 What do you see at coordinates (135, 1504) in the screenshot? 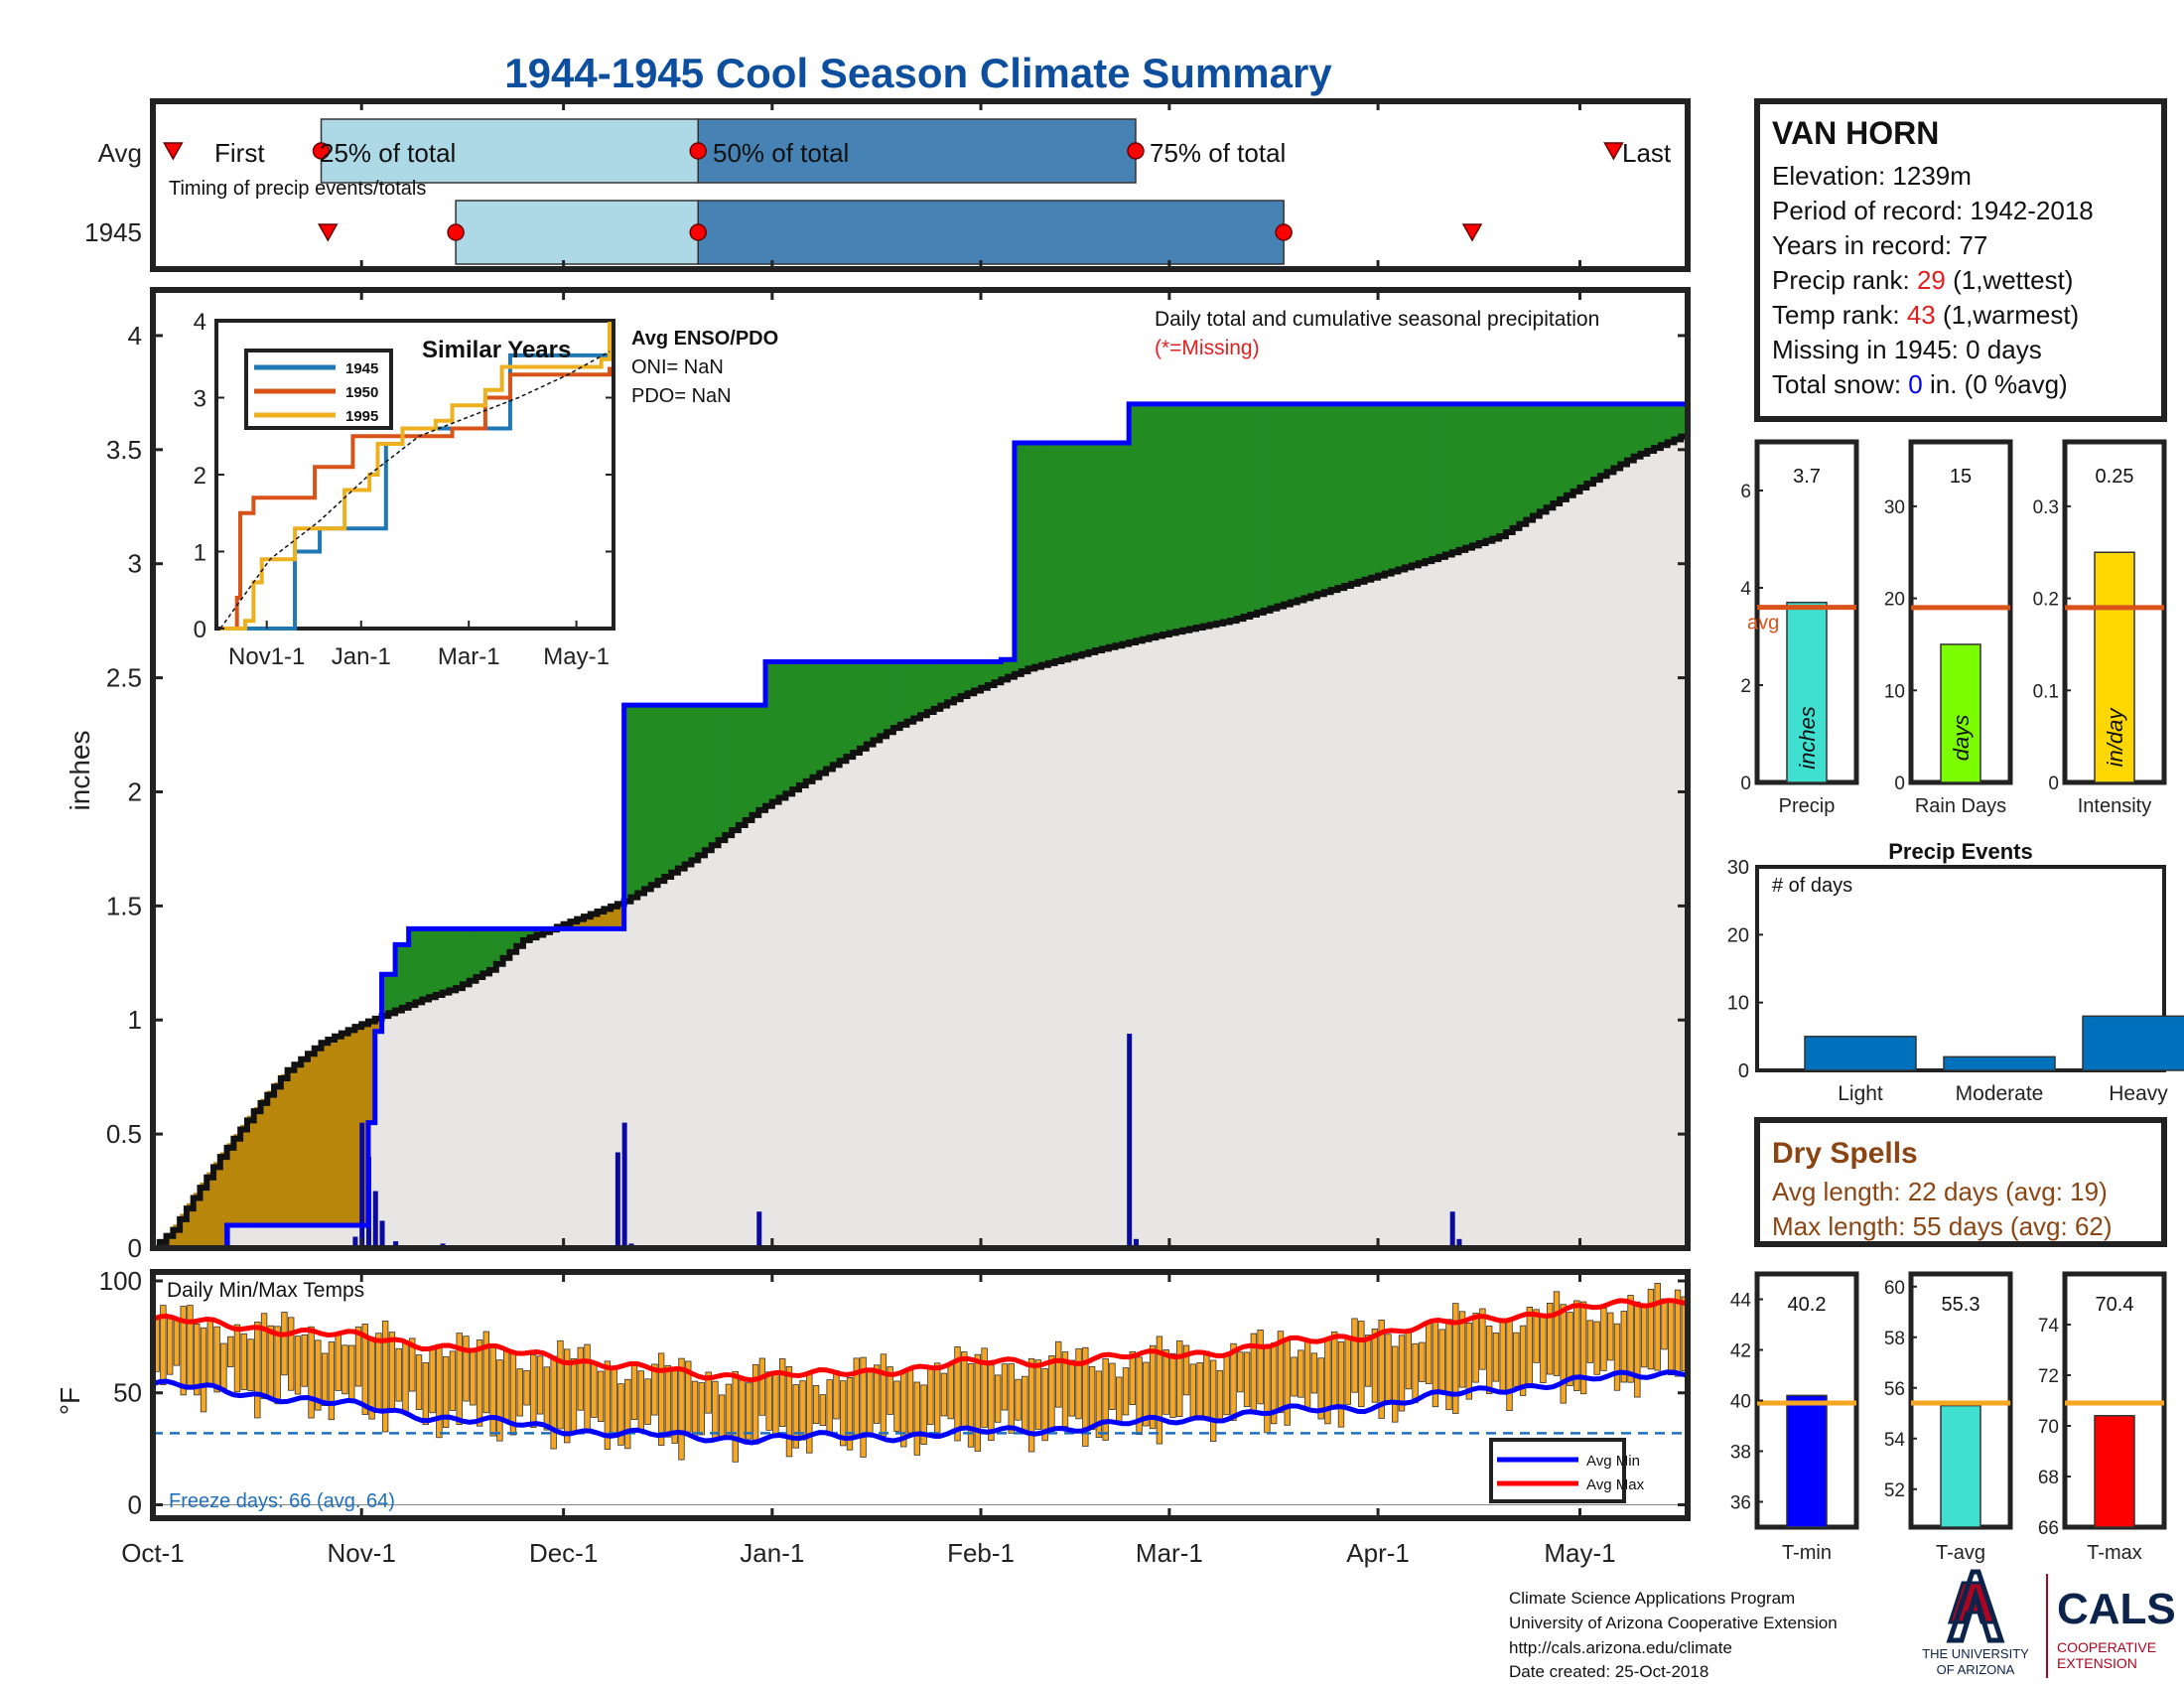
I see `y-tick-label: 0` at bounding box center [135, 1504].